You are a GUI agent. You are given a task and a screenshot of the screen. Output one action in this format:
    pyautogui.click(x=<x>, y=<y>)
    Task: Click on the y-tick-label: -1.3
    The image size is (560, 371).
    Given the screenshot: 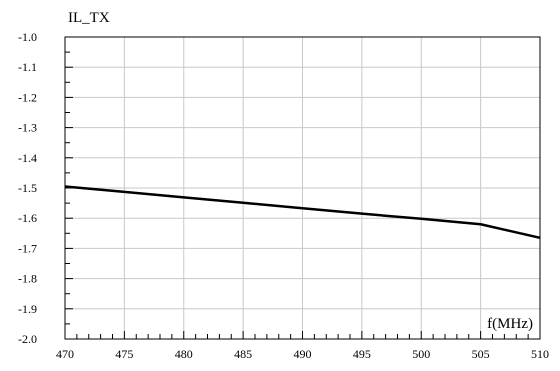 What is the action you would take?
    pyautogui.click(x=27, y=128)
    